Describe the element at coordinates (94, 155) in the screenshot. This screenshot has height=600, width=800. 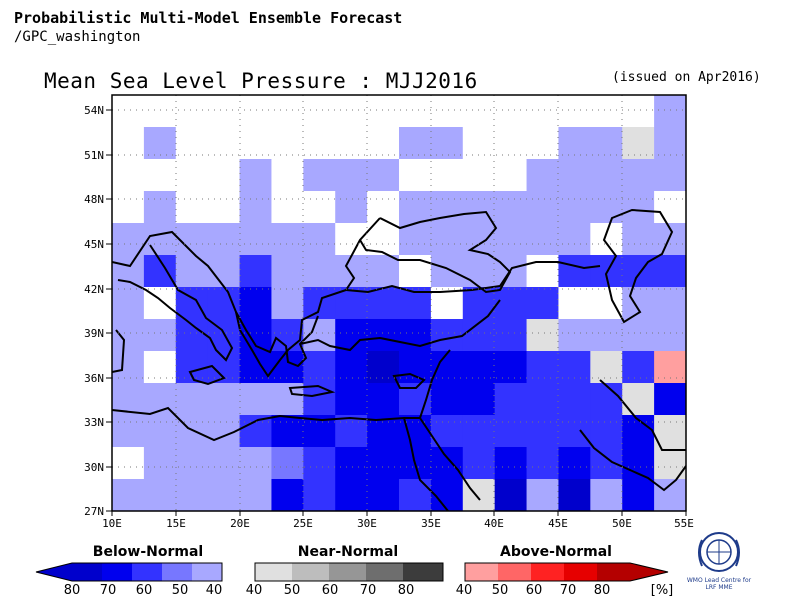
I see `lat-label: 51N` at that location.